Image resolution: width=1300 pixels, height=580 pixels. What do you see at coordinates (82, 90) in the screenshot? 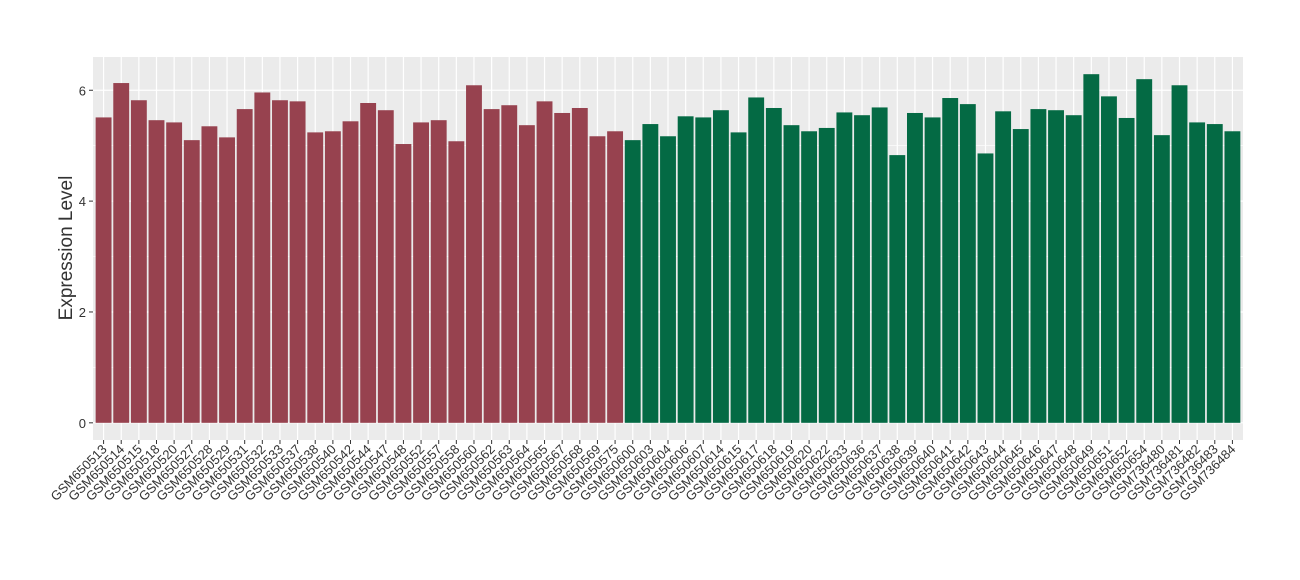
I see `y-tick-label: 6` at bounding box center [82, 90].